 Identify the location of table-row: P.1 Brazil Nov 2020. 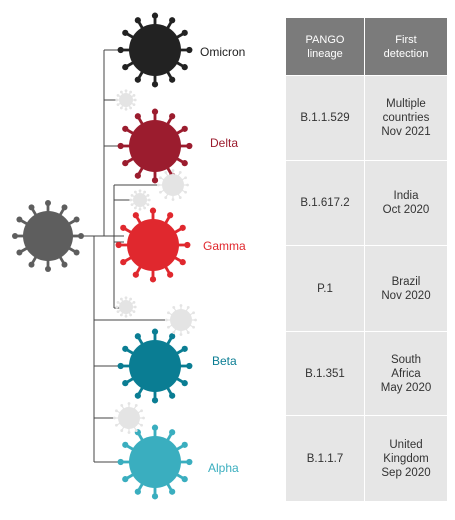
(366, 288).